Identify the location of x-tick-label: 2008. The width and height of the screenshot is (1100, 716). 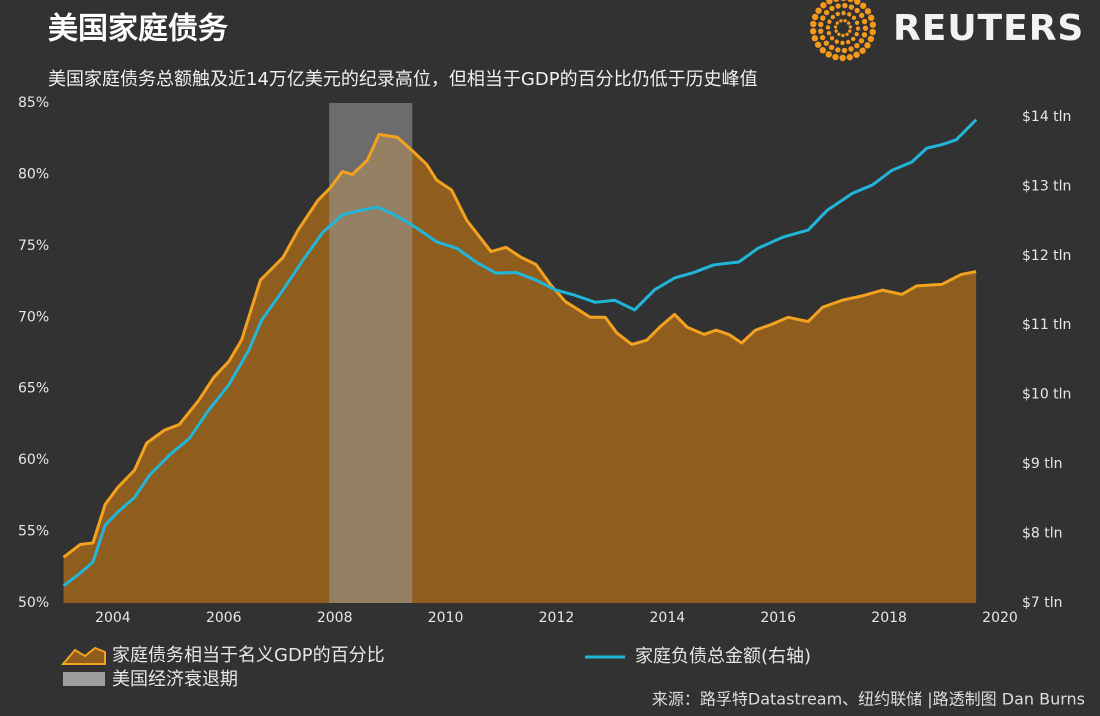
(335, 618).